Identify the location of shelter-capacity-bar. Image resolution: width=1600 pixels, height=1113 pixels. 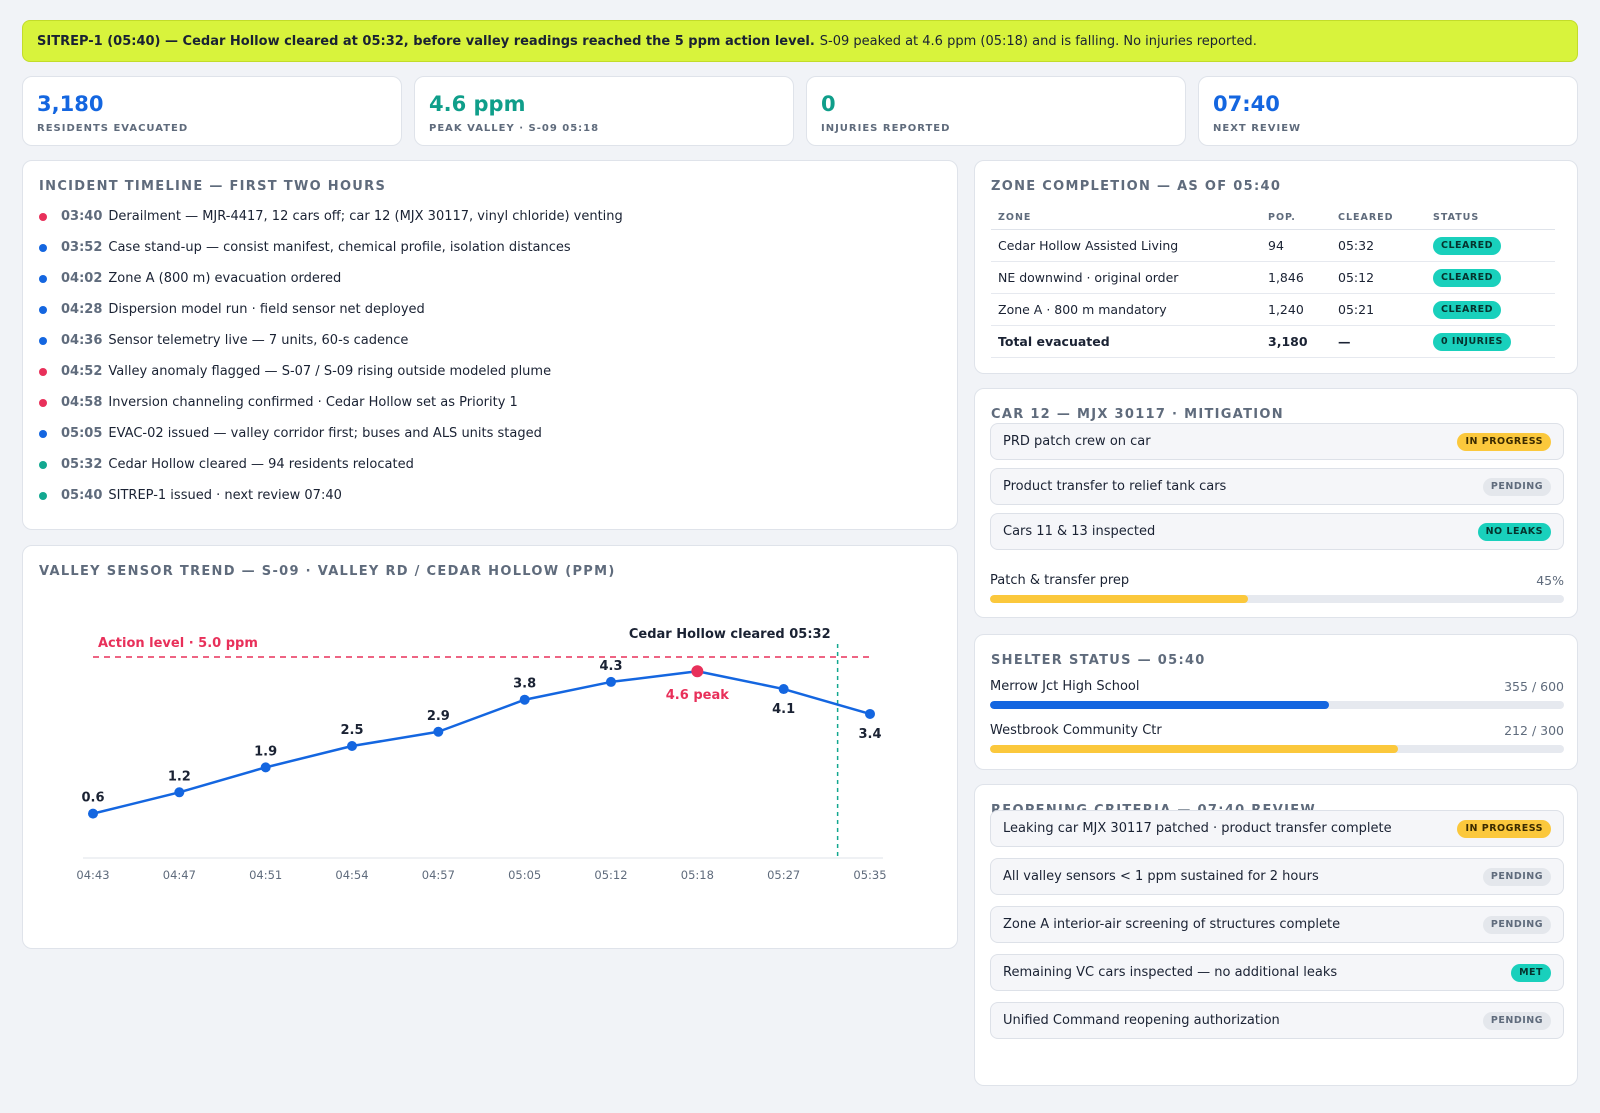
(1277, 749).